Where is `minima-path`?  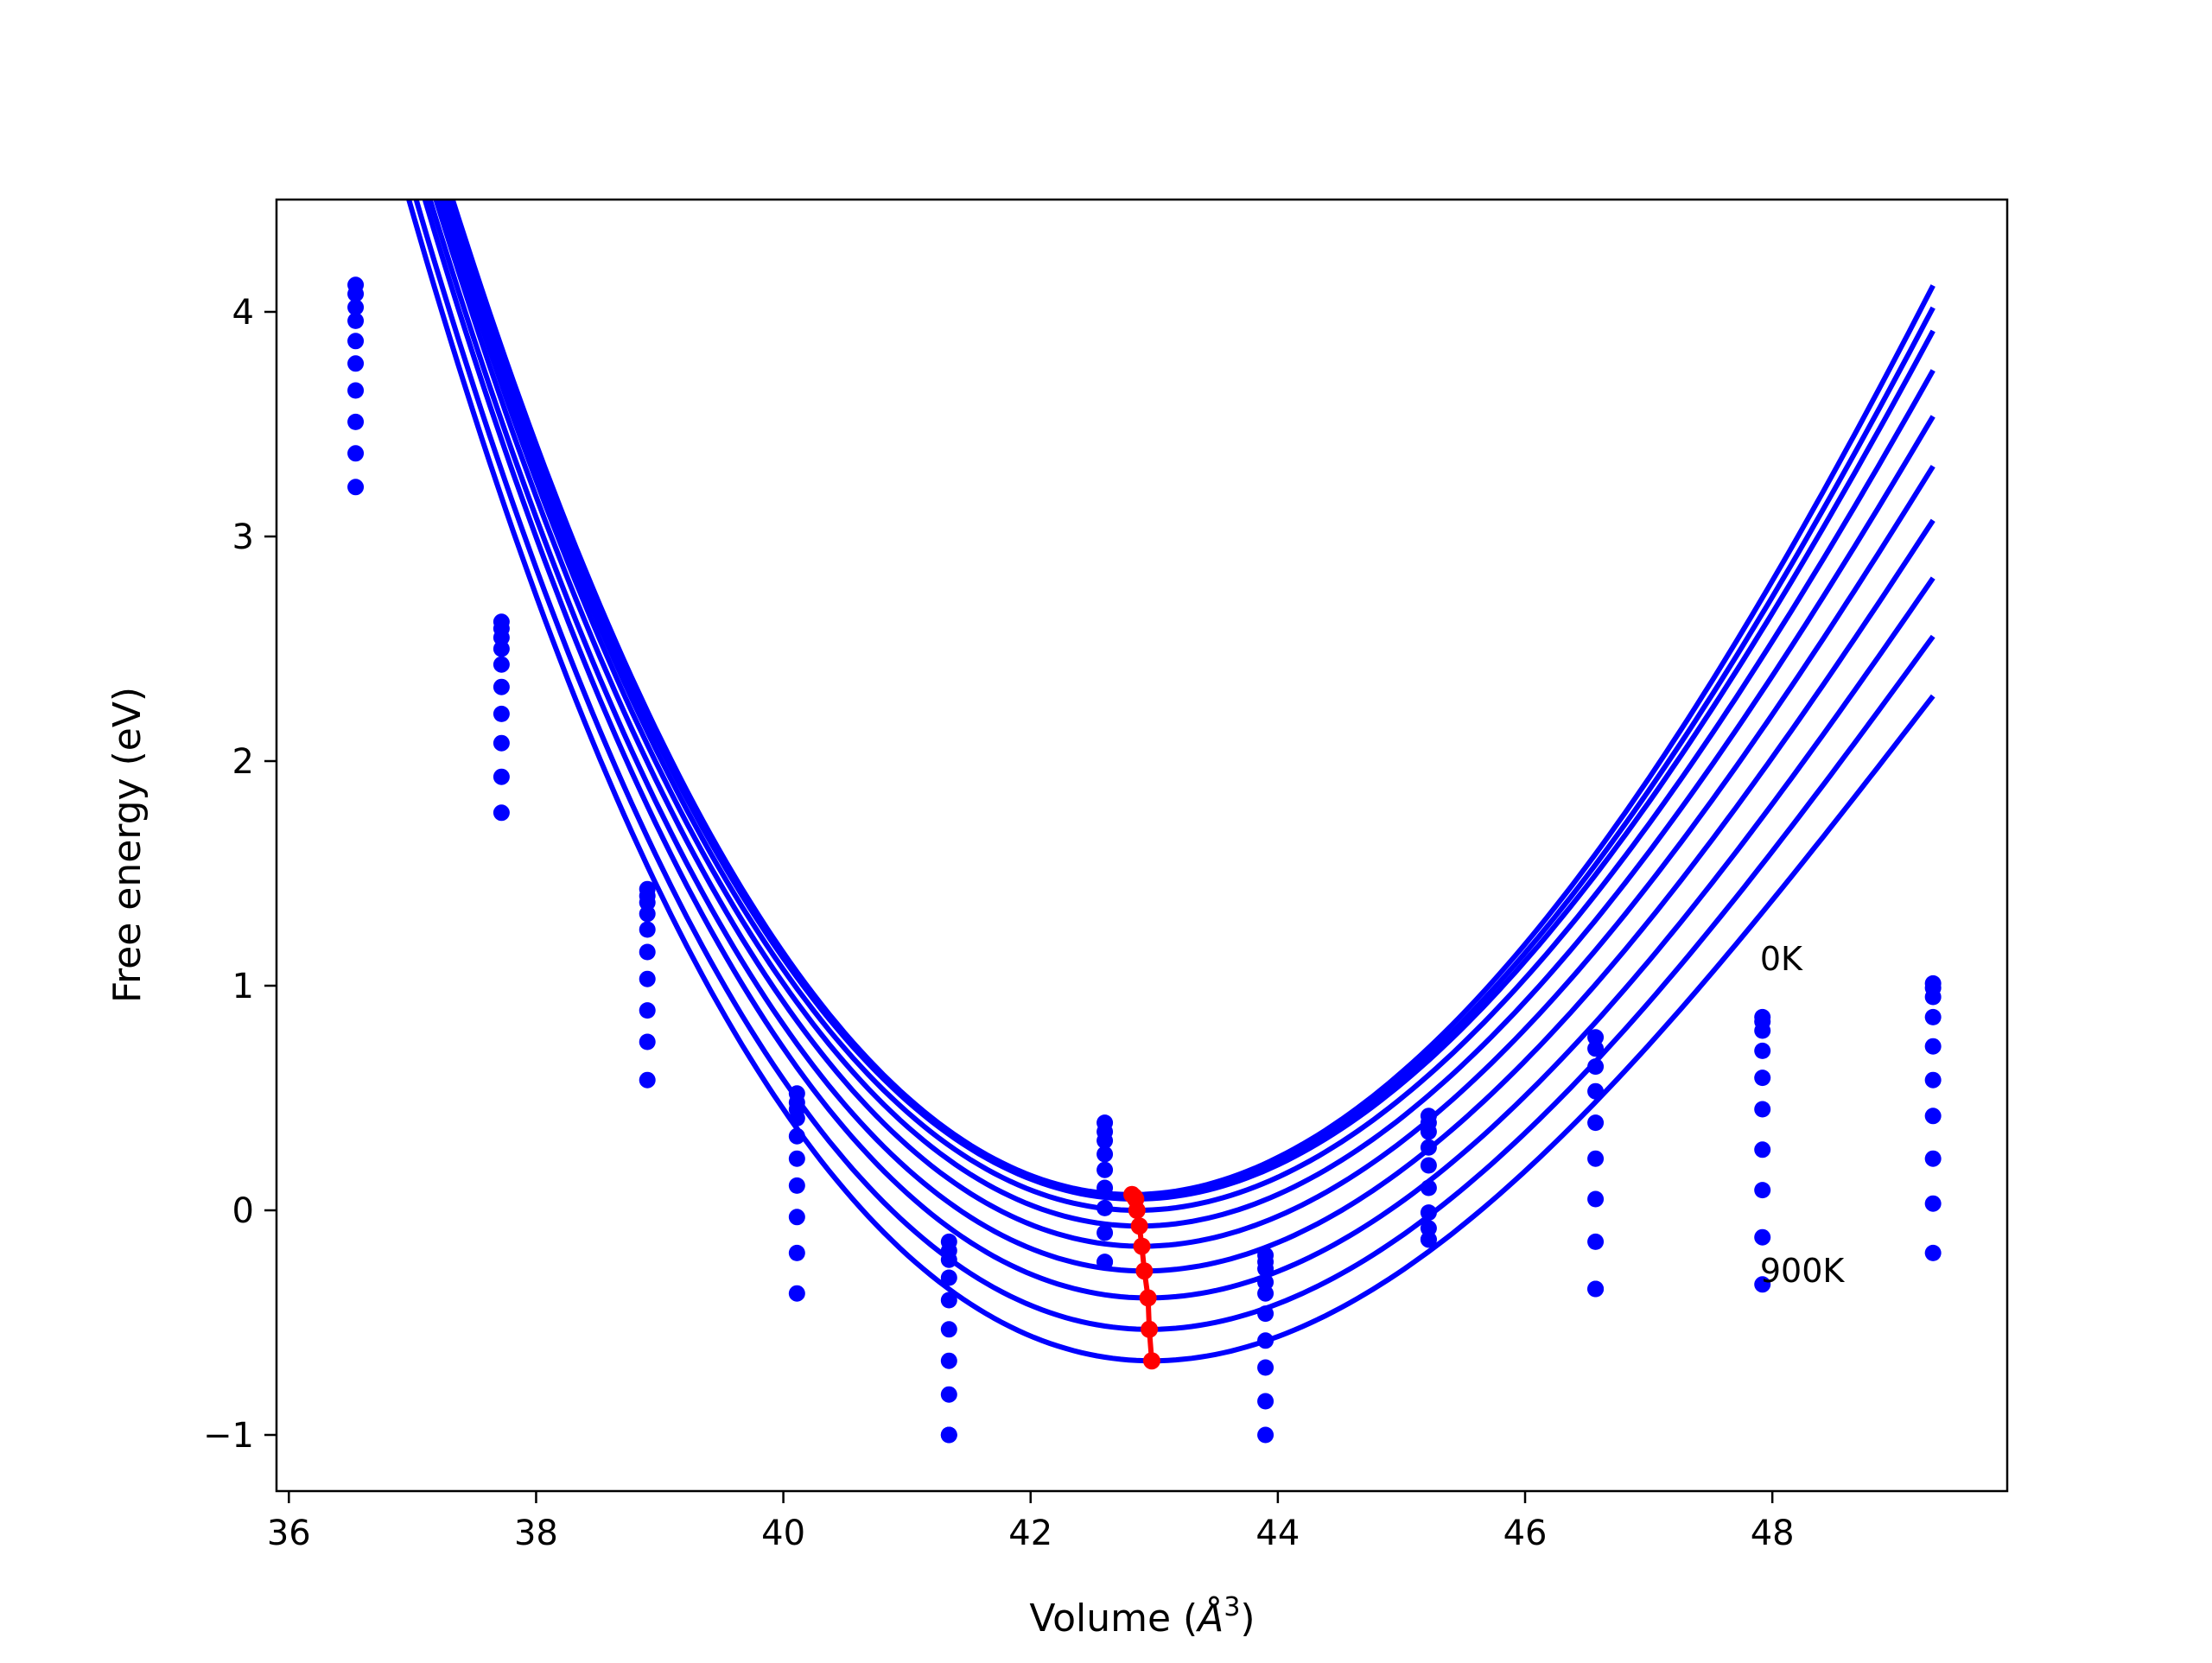
minima-path is located at coordinates (1141, 1277).